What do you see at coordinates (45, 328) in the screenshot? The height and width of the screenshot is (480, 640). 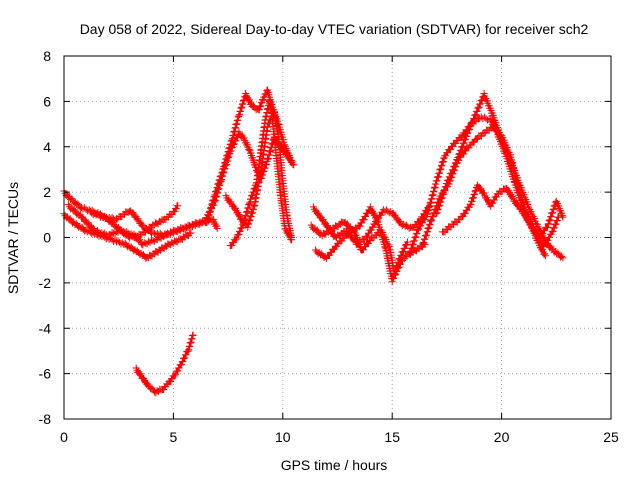 I see `y-tick-label: -4` at bounding box center [45, 328].